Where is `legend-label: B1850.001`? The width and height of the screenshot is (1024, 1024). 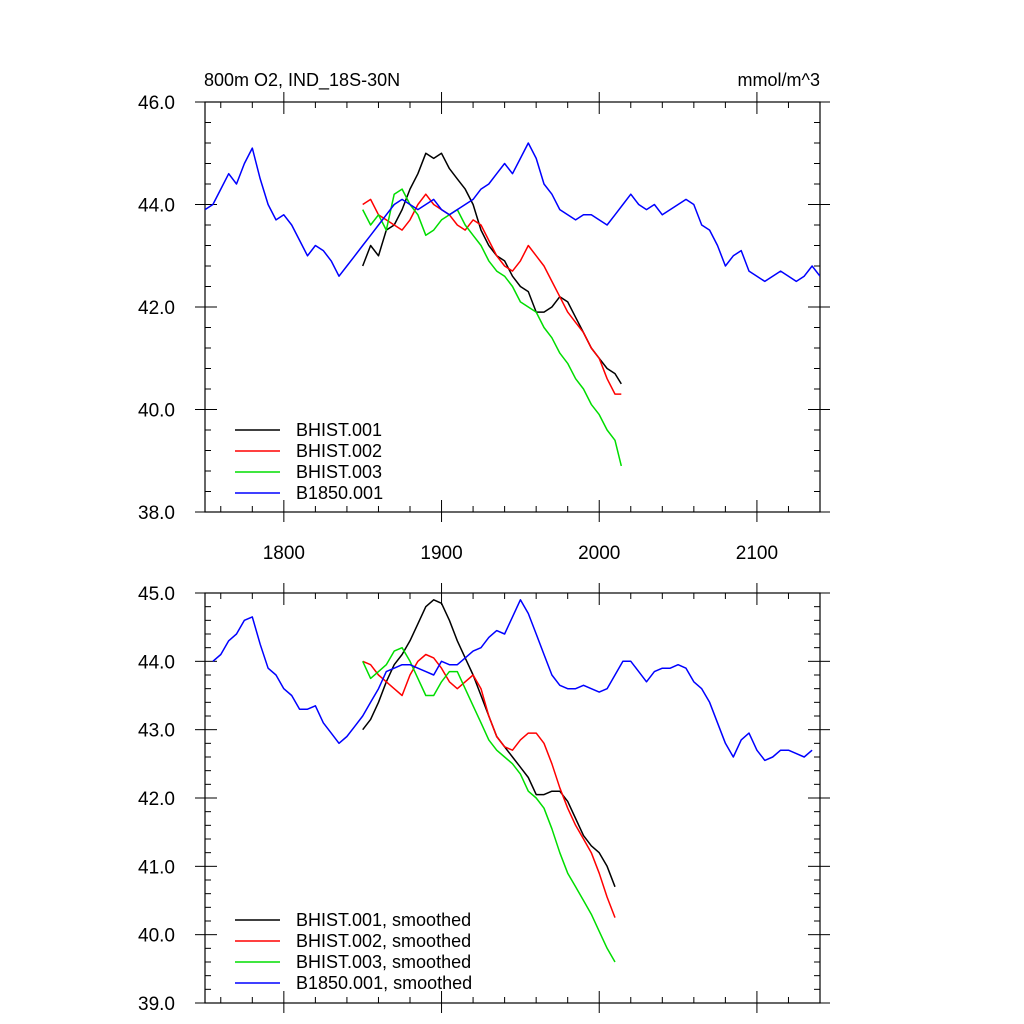
legend-label: B1850.001 is located at coordinates (339, 493).